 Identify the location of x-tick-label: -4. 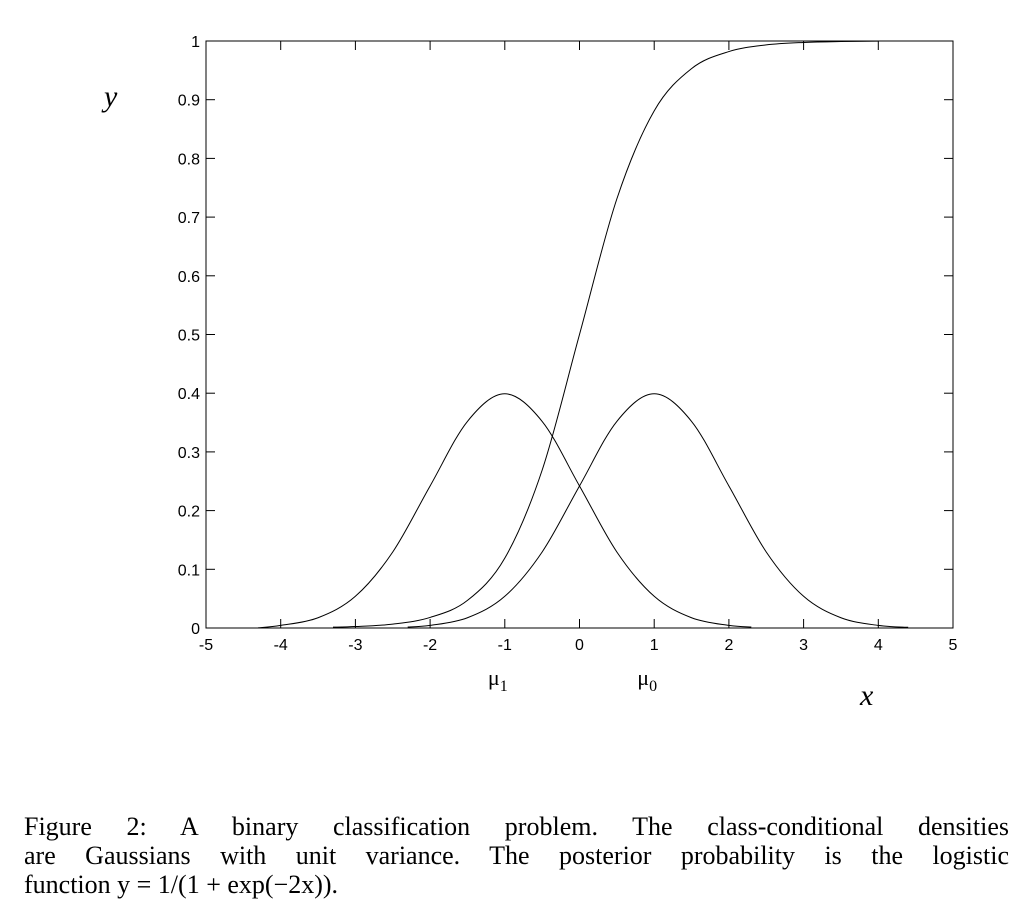
(281, 645).